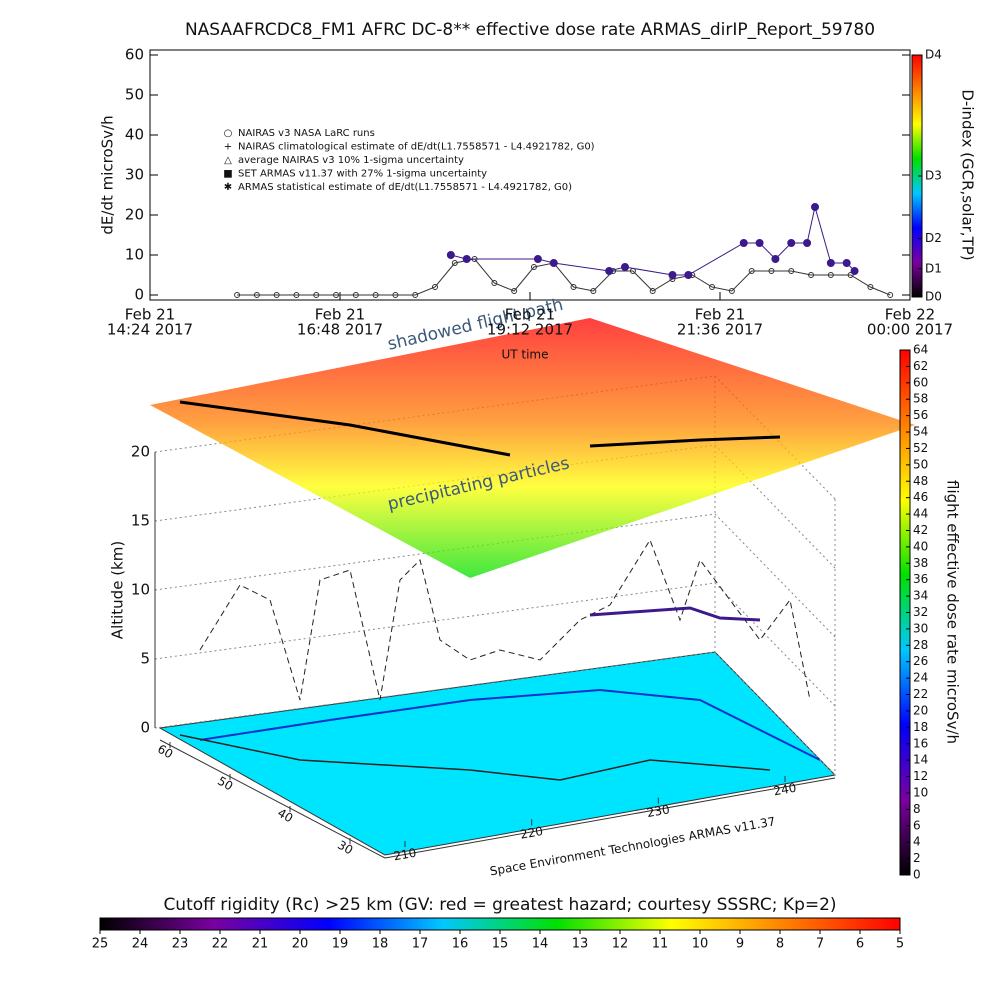 Image resolution: width=1000 pixels, height=1000 pixels. I want to click on colorbar-tick-label: 5, so click(900, 944).